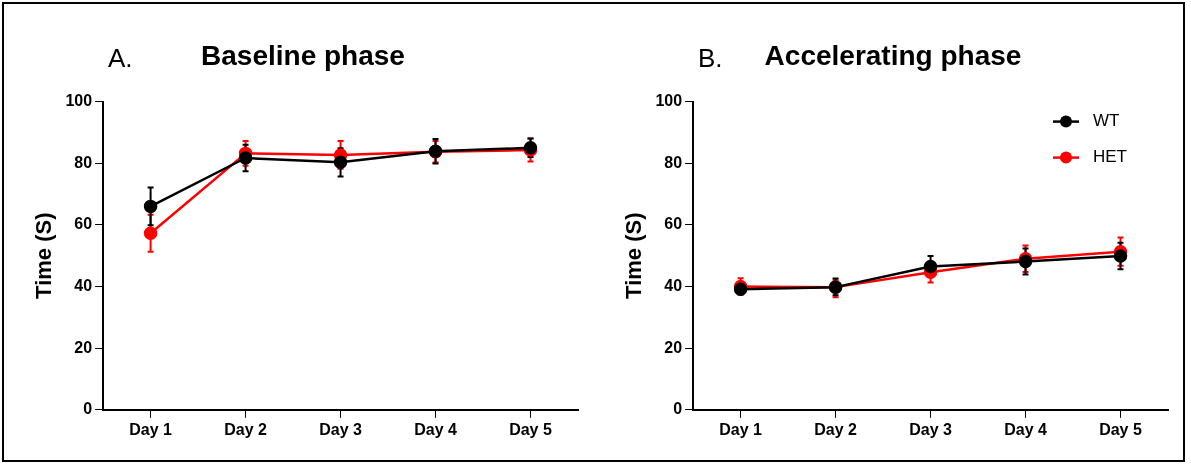 Image resolution: width=1191 pixels, height=466 pixels. I want to click on text: A., so click(120, 58).